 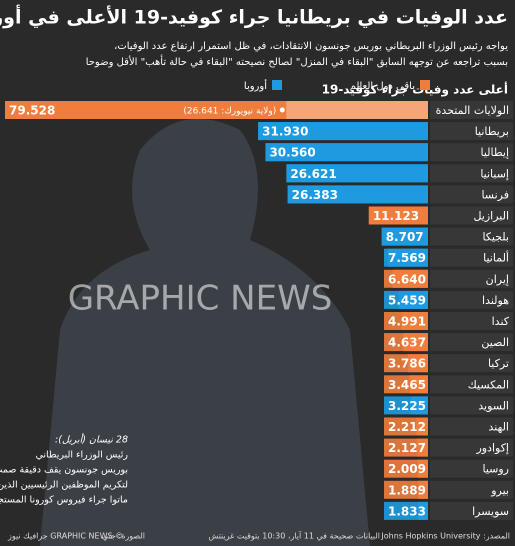 What do you see at coordinates (495, 342) in the screenshot?
I see `category-label: الصين` at bounding box center [495, 342].